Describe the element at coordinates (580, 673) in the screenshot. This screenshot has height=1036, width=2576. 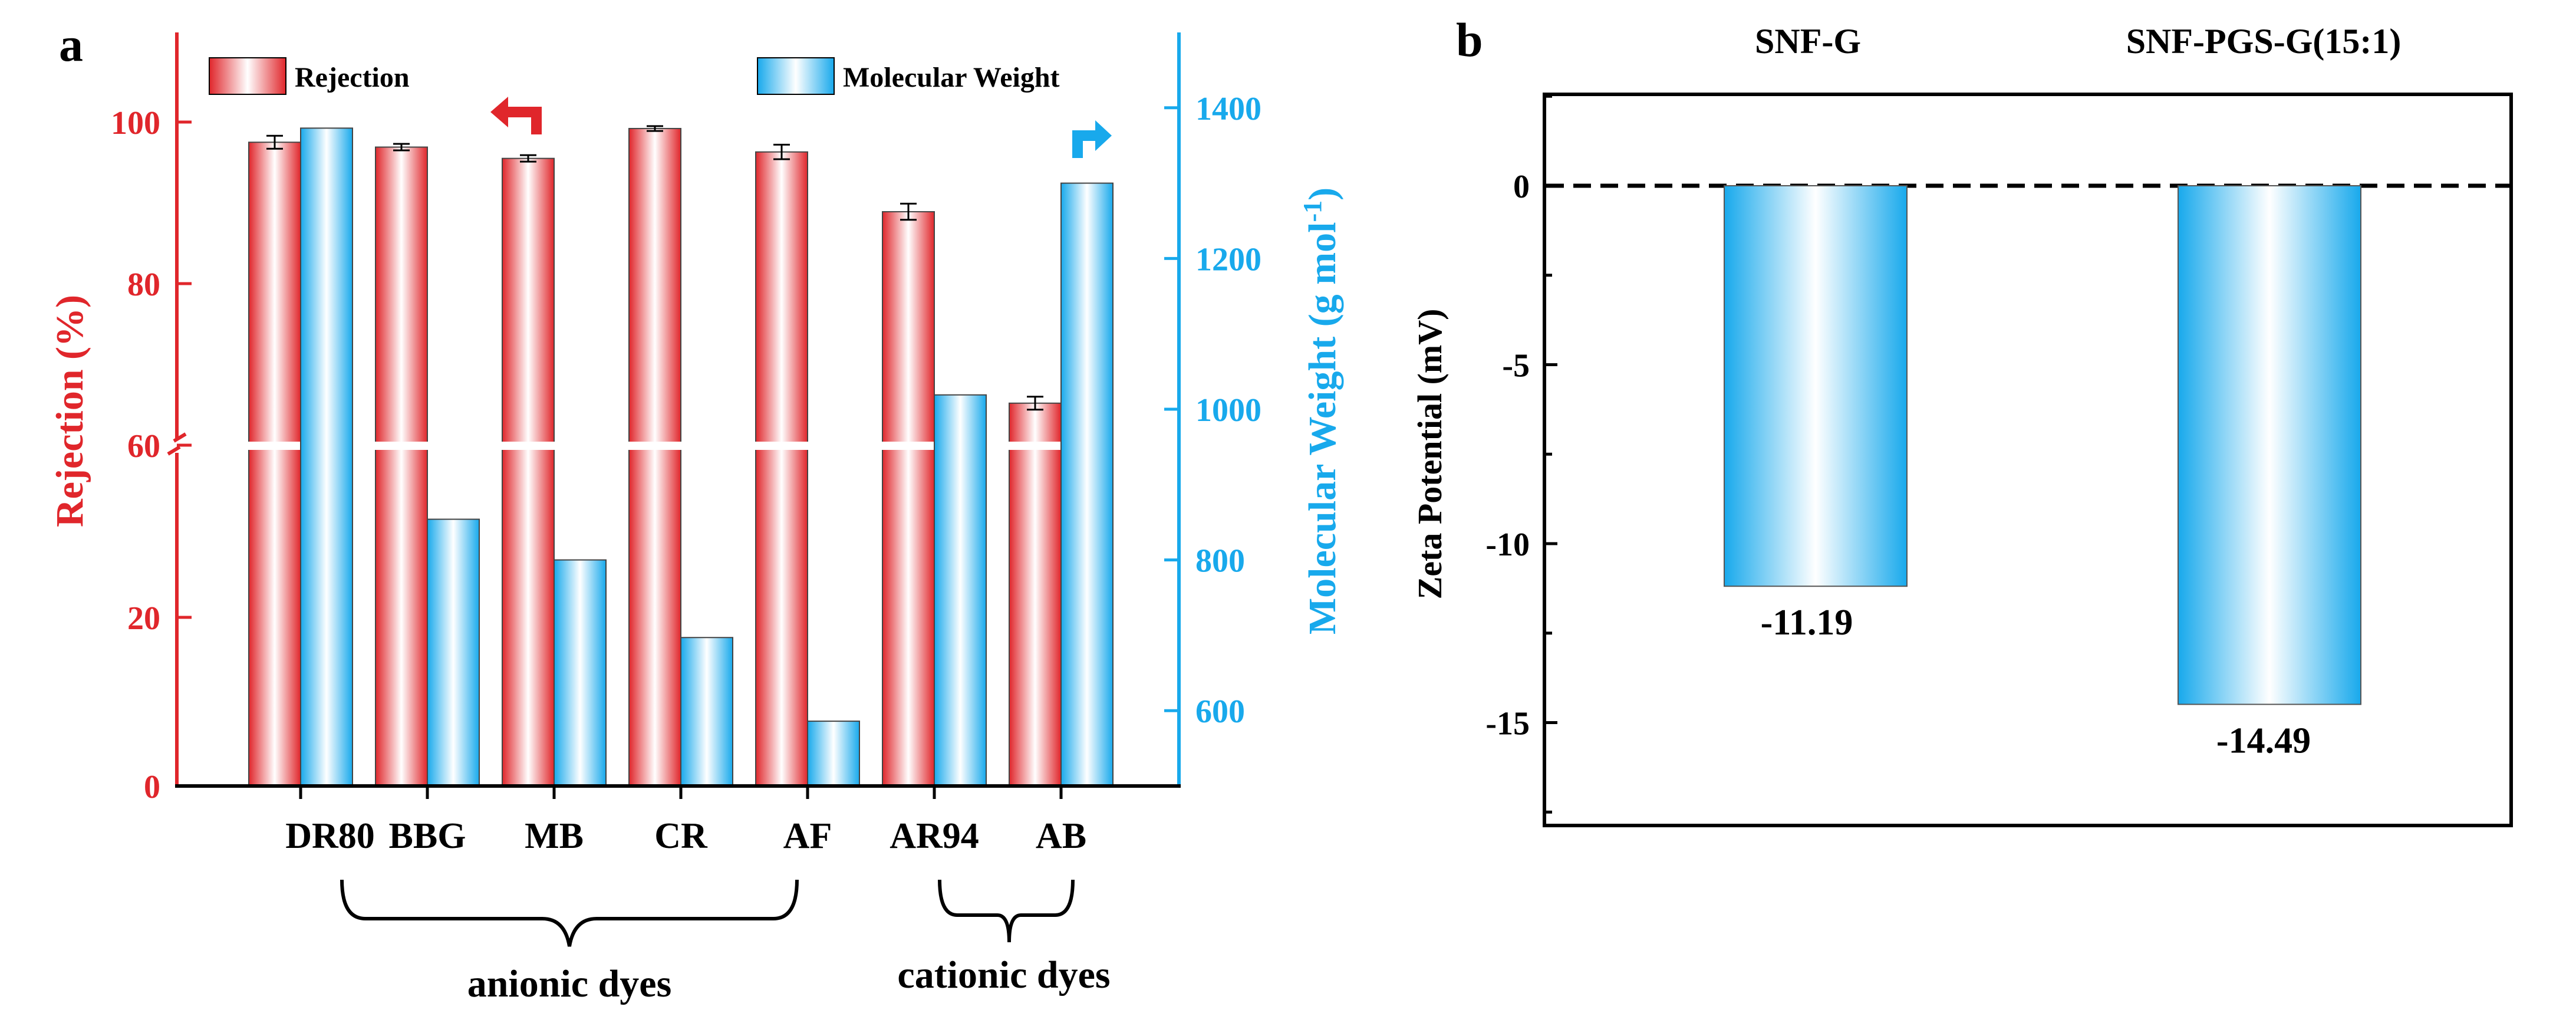
I see `bar-molecular-weight-mb` at that location.